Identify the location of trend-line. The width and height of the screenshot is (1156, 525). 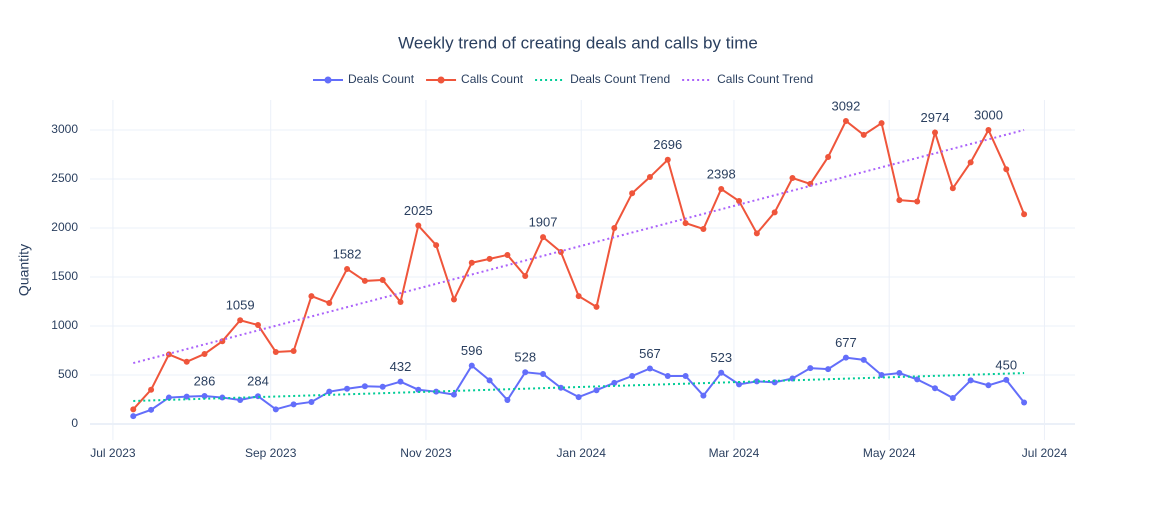
(579, 387).